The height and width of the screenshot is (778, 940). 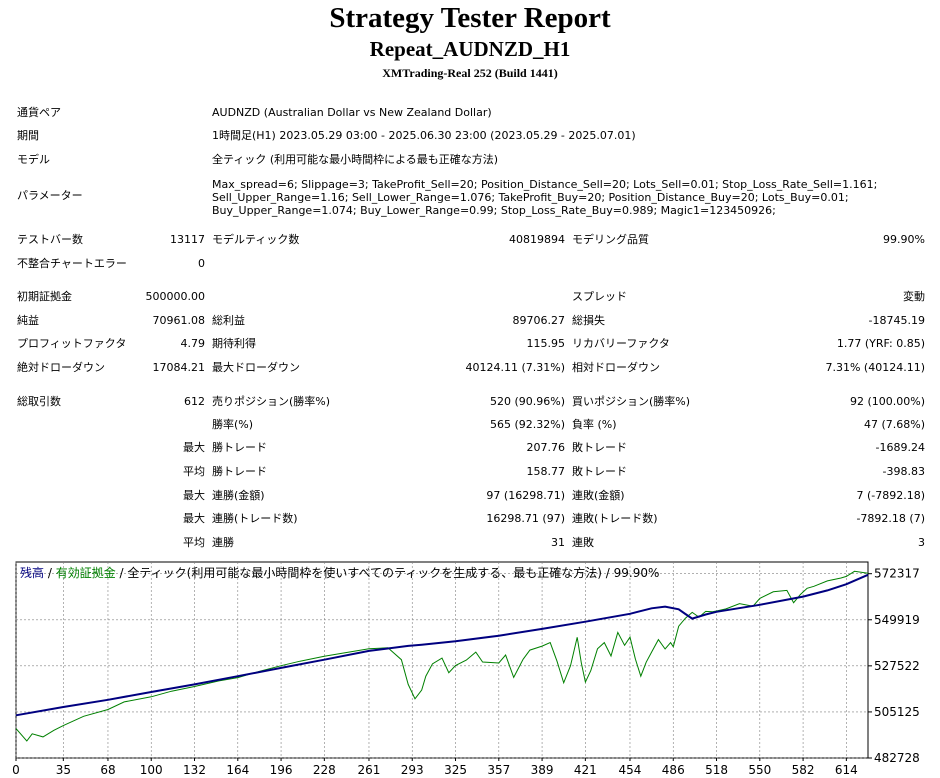 I want to click on bars-label: テストバー数, so click(x=50, y=239).